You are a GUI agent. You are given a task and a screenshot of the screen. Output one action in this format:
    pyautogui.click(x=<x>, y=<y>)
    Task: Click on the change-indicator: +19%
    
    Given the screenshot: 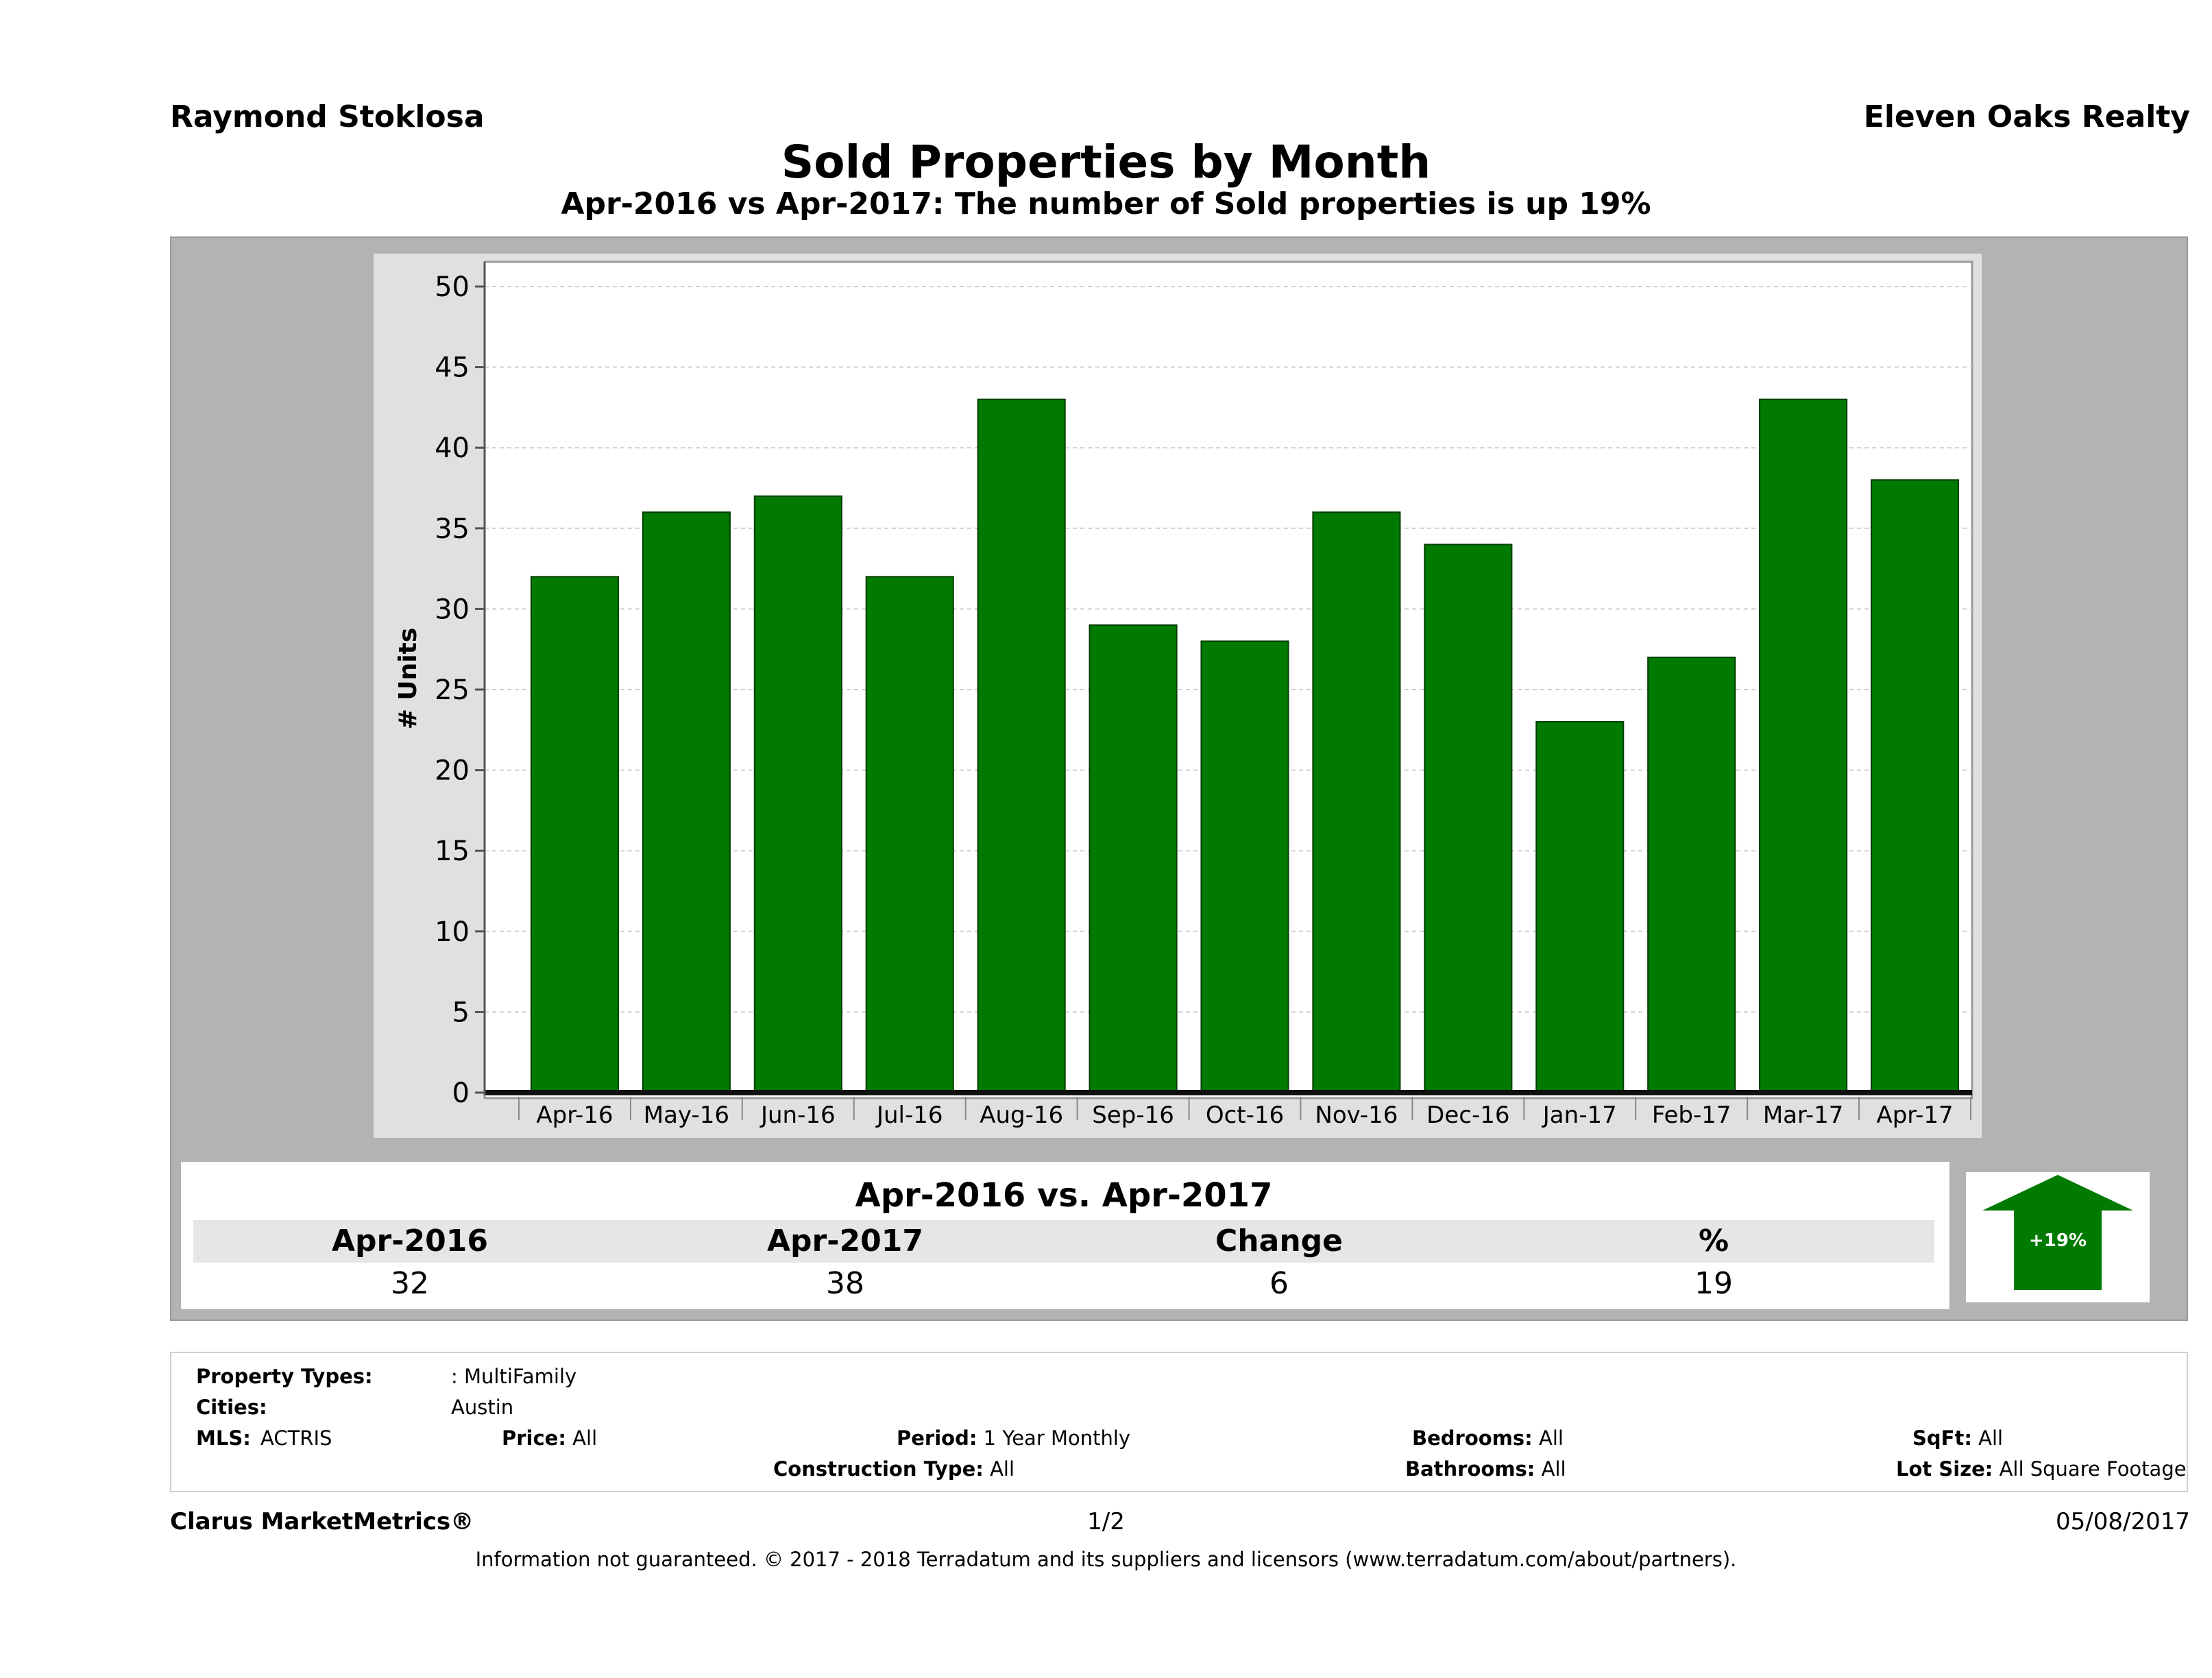 What is the action you would take?
    pyautogui.click(x=2058, y=1237)
    